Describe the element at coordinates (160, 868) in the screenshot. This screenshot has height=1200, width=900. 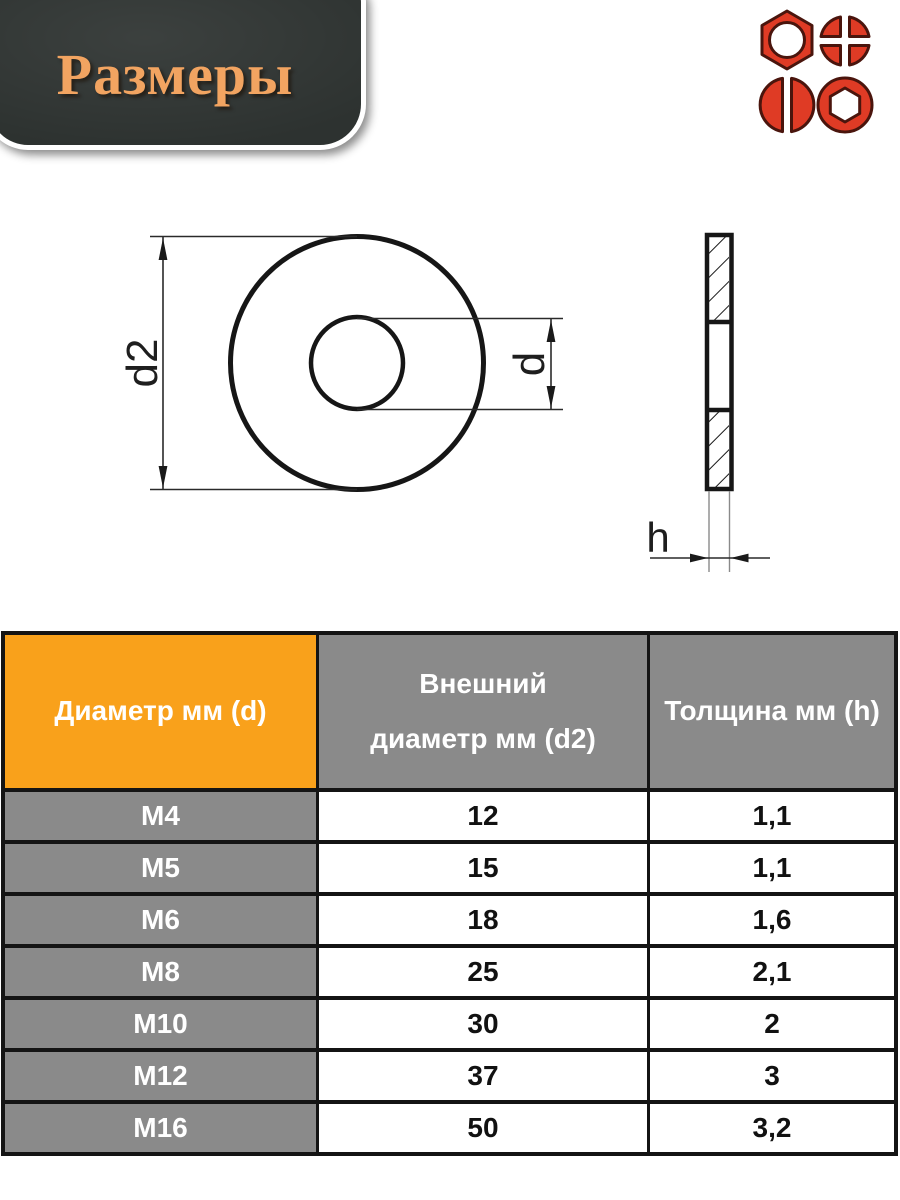
I see `cell-d: M5` at that location.